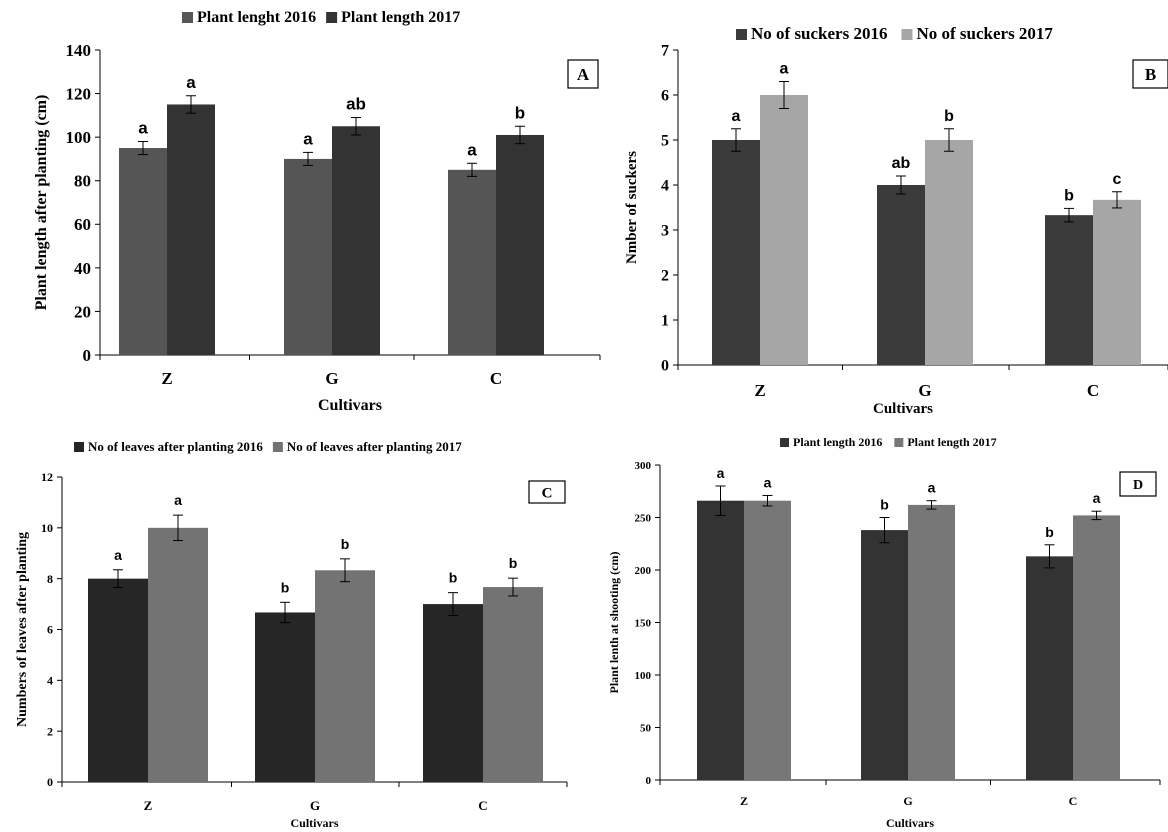  What do you see at coordinates (87, 355) in the screenshot?
I see `y-tick-label: 0` at bounding box center [87, 355].